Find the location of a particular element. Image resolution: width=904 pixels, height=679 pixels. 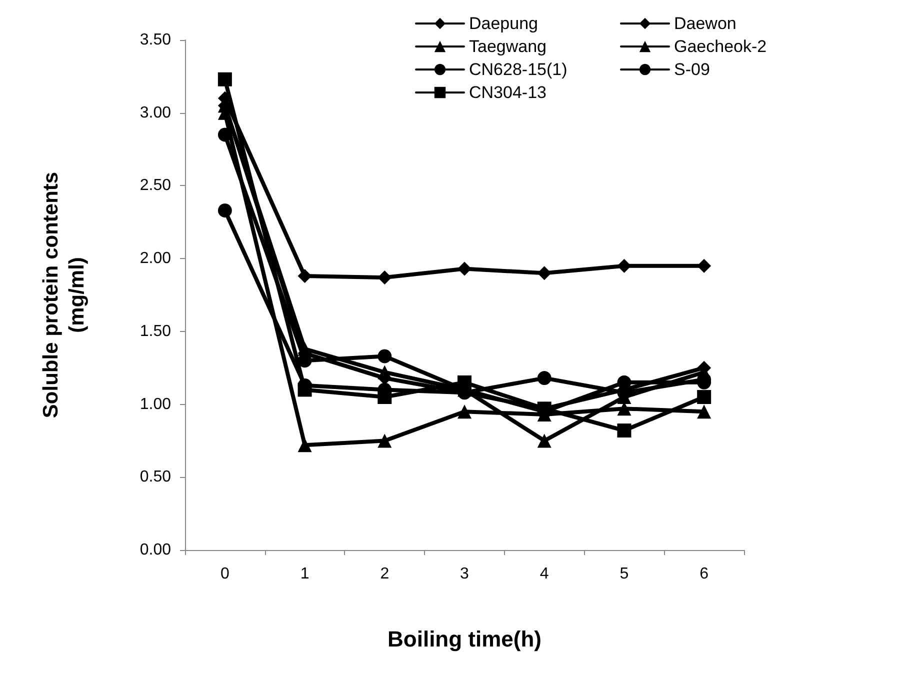

y-tick-label: 2.00 is located at coordinates (156, 259).